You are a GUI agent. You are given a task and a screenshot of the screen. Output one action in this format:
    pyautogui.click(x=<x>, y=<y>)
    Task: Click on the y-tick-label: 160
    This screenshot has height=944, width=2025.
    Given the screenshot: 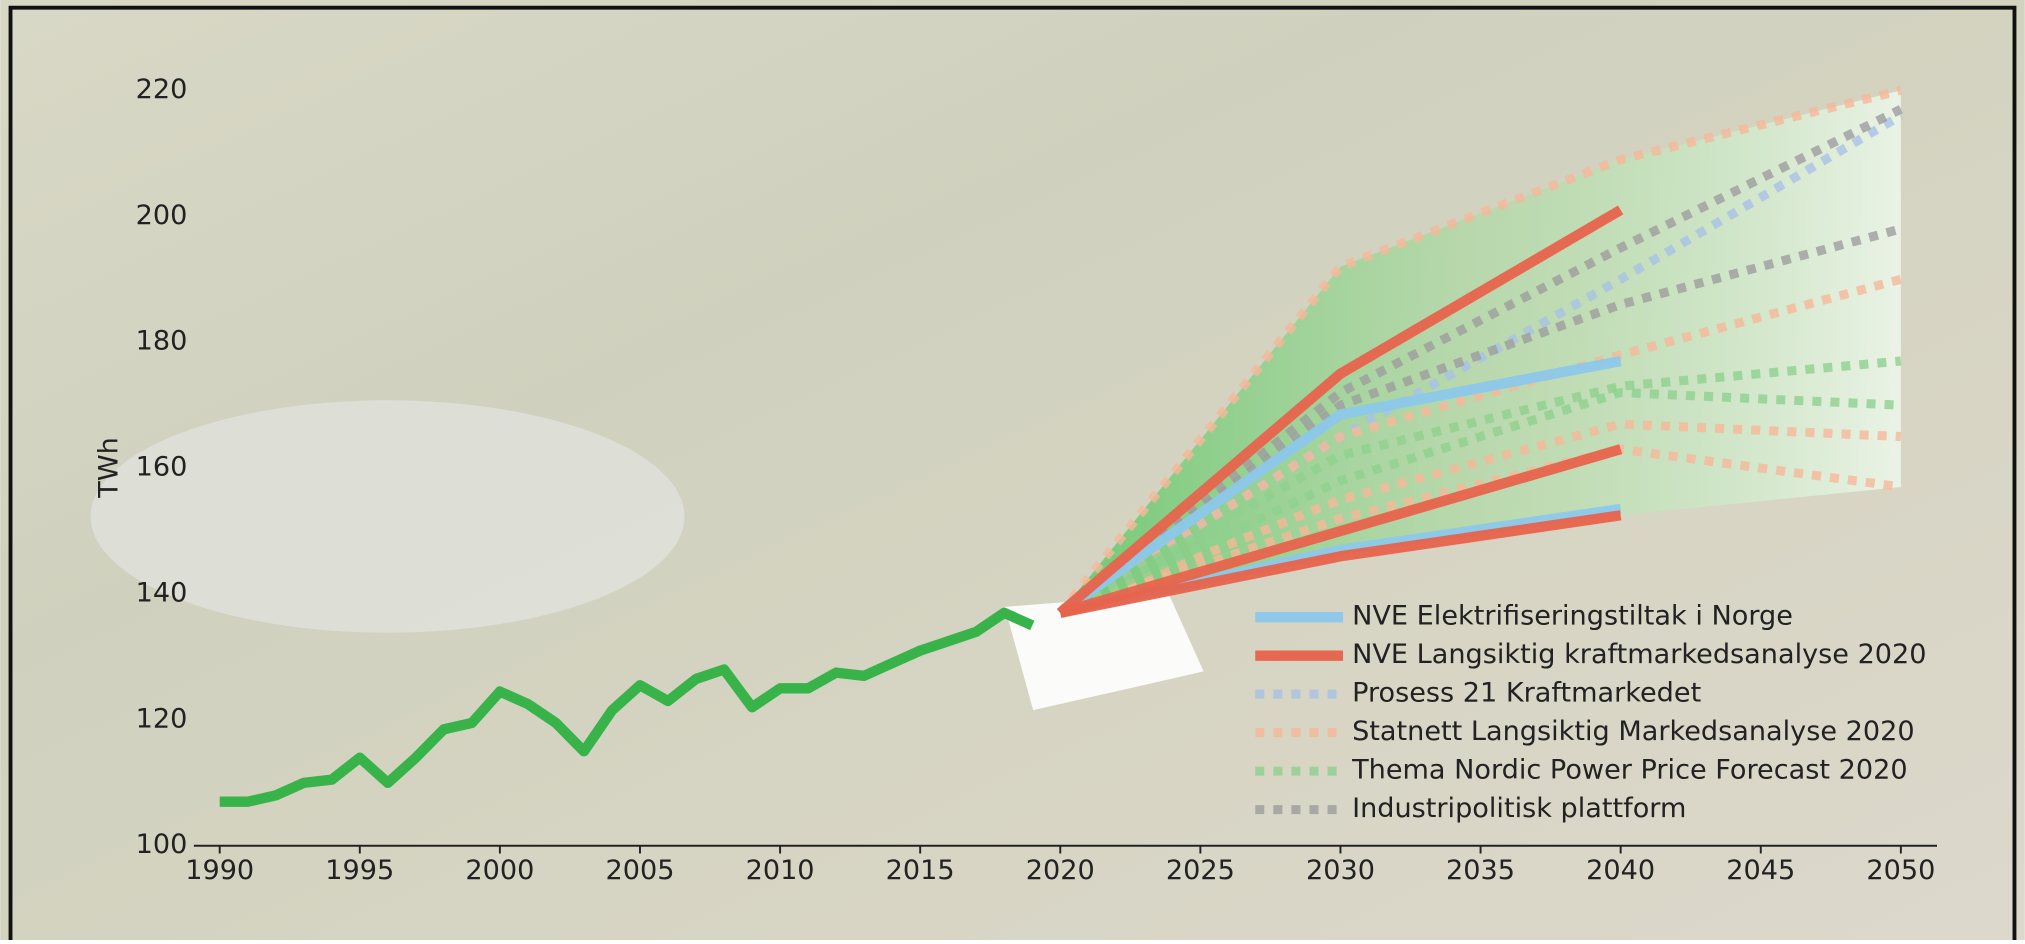 What is the action you would take?
    pyautogui.click(x=162, y=467)
    